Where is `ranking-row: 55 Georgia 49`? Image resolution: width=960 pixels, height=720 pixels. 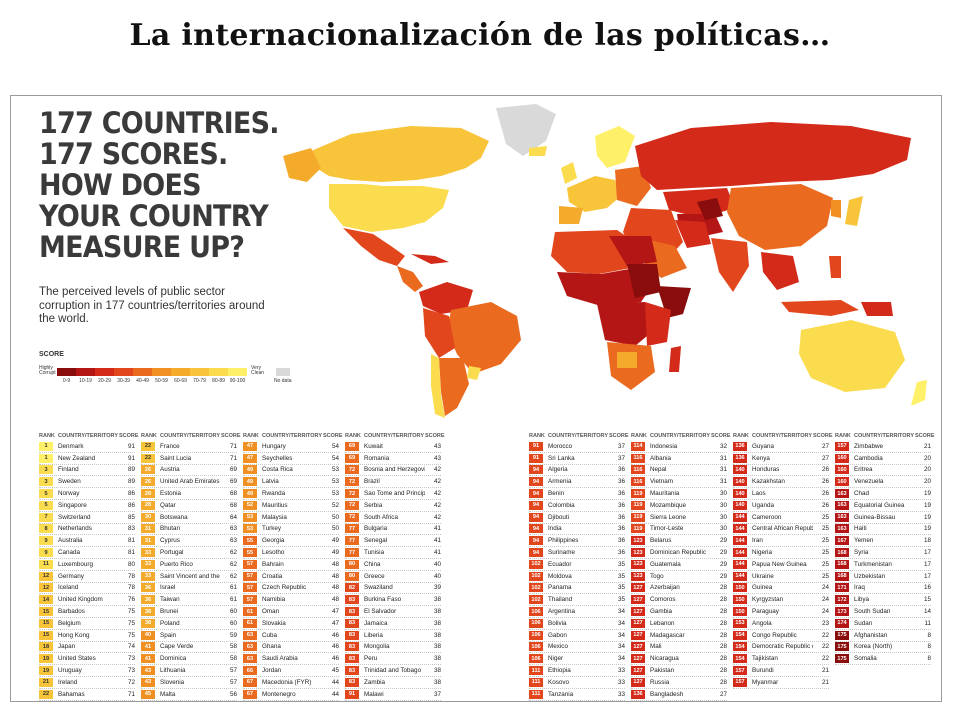
ranking-row: 55 Georgia 49 is located at coordinates (291, 541).